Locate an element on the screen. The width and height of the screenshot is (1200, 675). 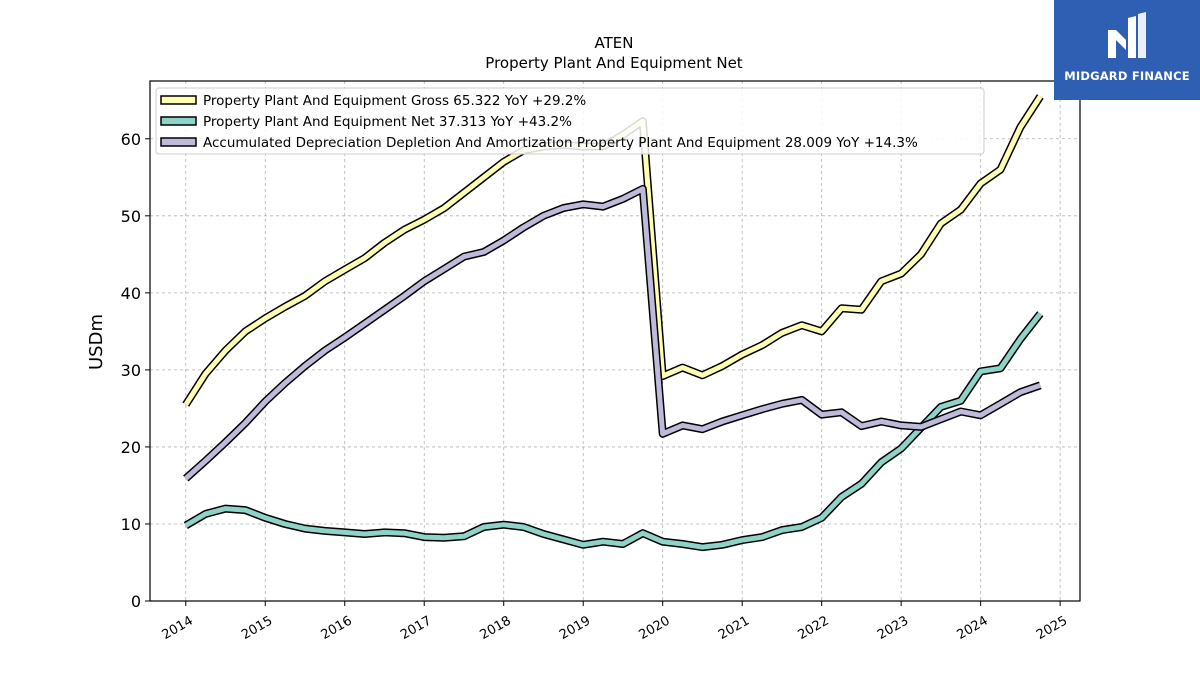
y-tick-label: 10 is located at coordinates (131, 524).